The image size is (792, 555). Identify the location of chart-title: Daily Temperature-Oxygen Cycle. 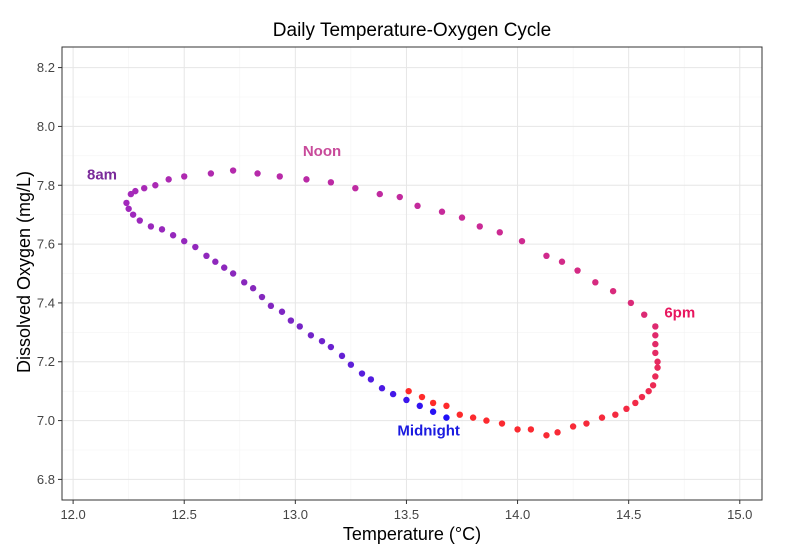
(412, 30).